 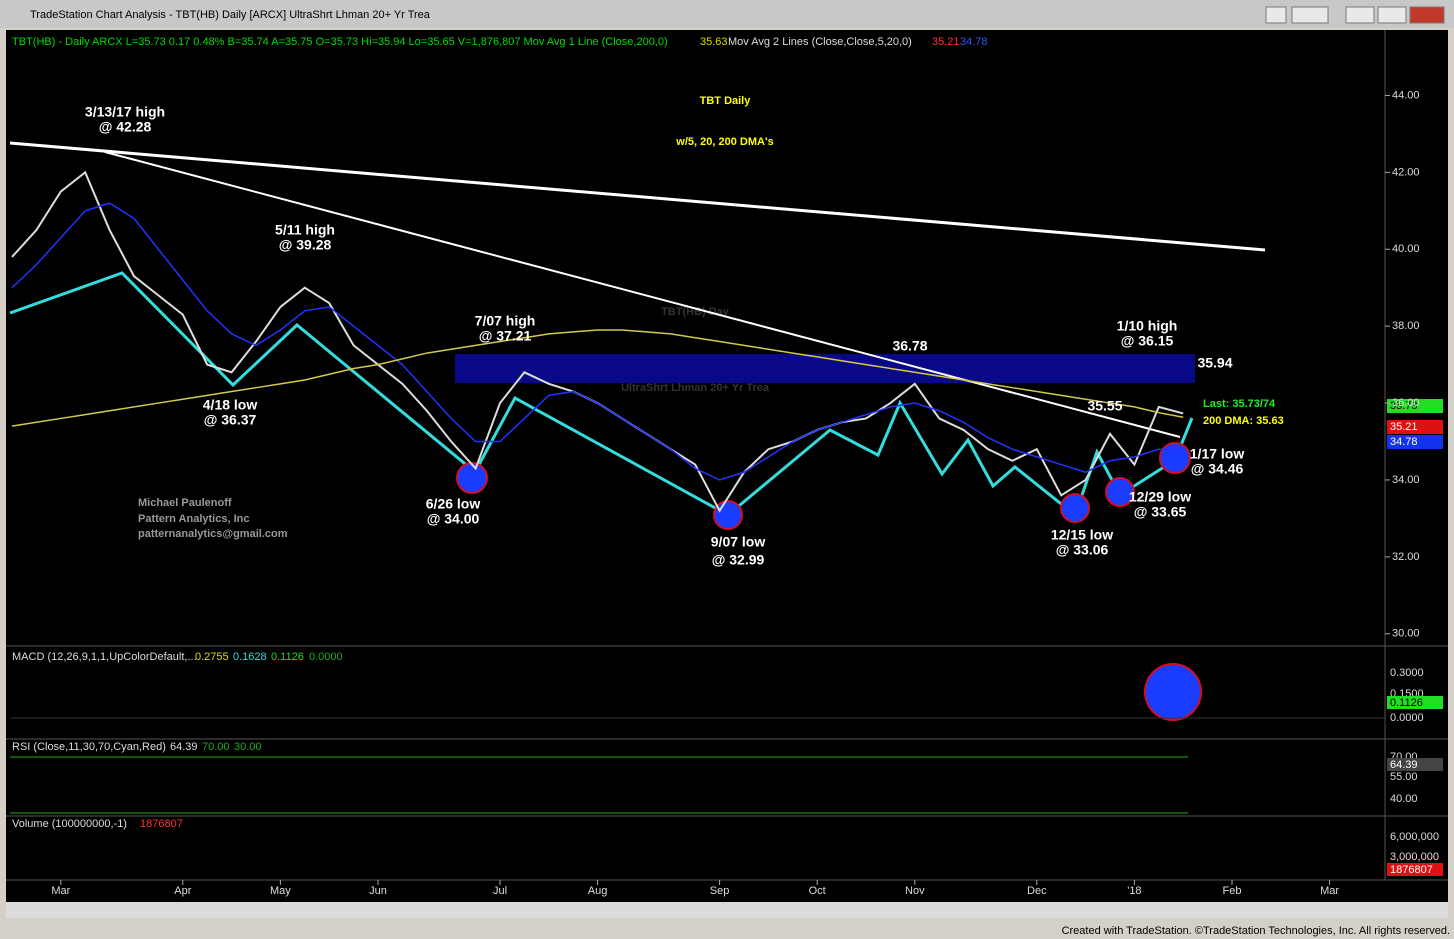 I want to click on author: Michael Paulenoff, so click(x=185, y=503).